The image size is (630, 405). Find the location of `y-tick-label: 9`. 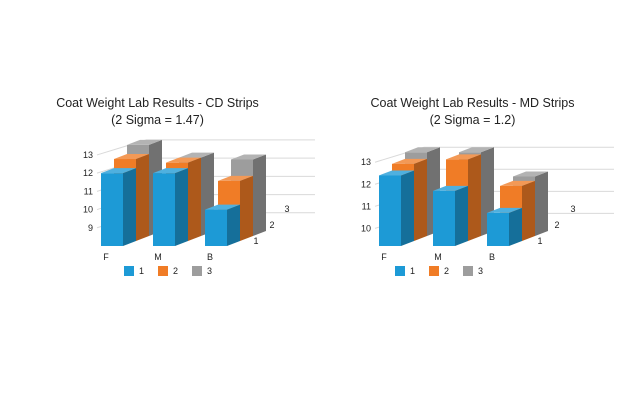

y-tick-label: 9 is located at coordinates (90, 228).